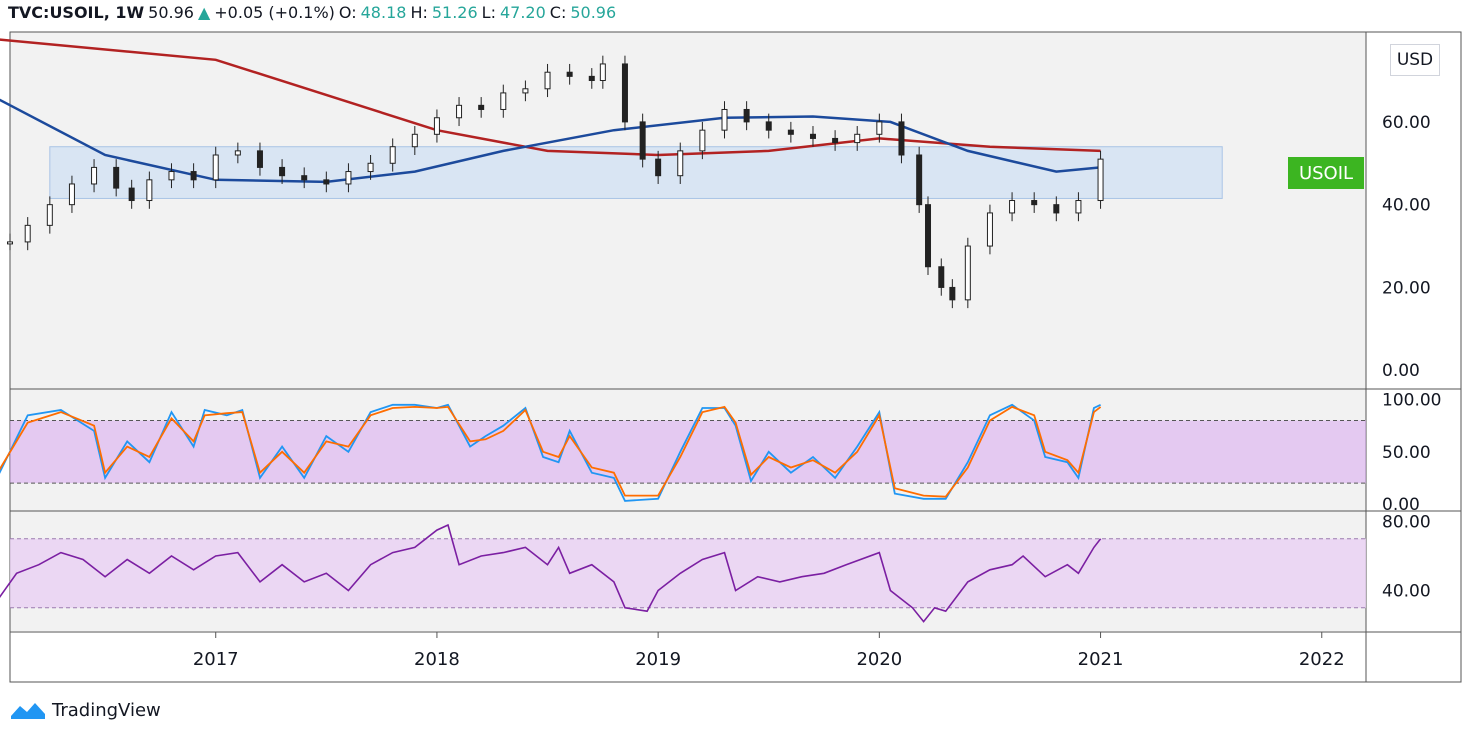  I want to click on price-tick-label: 60.00, so click(1406, 123).